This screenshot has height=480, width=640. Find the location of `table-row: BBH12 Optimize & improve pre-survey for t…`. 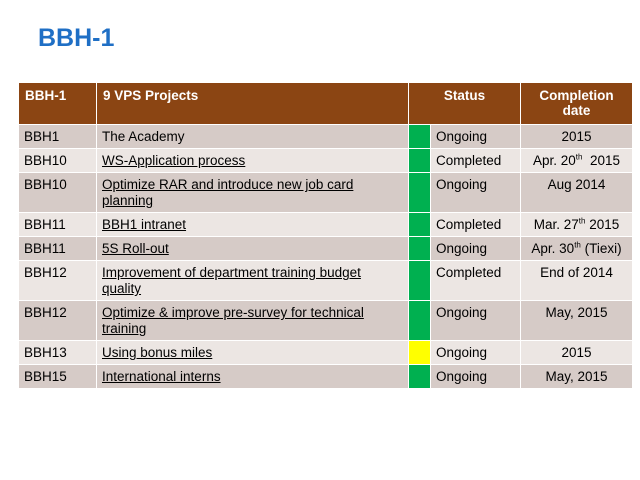

table-row: BBH12 Optimize & improve pre-survey for t… is located at coordinates (326, 320).